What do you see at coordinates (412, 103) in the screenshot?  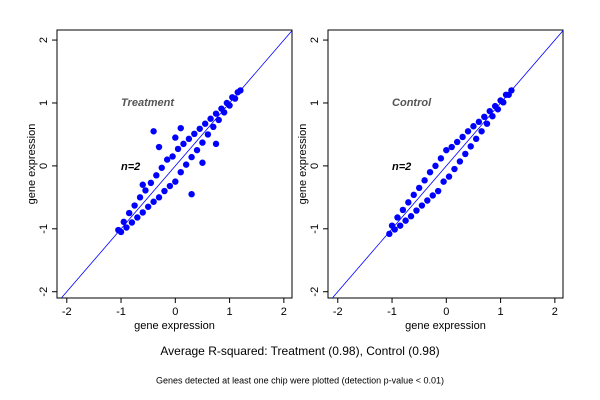 I see `panel-label: Control` at bounding box center [412, 103].